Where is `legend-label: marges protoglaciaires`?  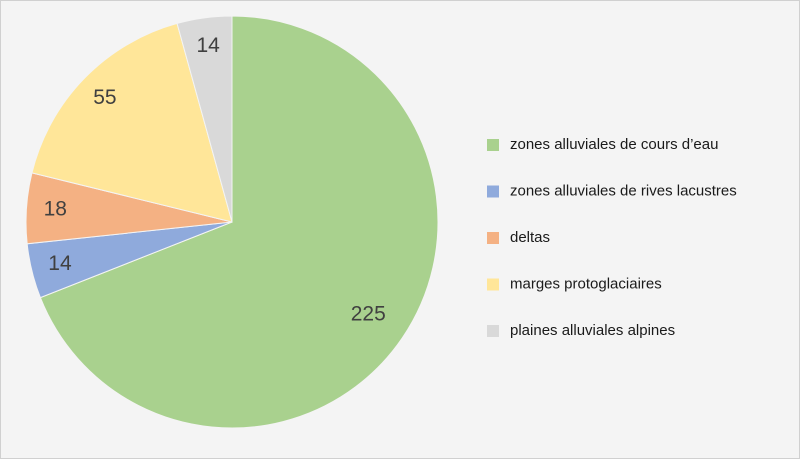 legend-label: marges protoglaciaires is located at coordinates (586, 283).